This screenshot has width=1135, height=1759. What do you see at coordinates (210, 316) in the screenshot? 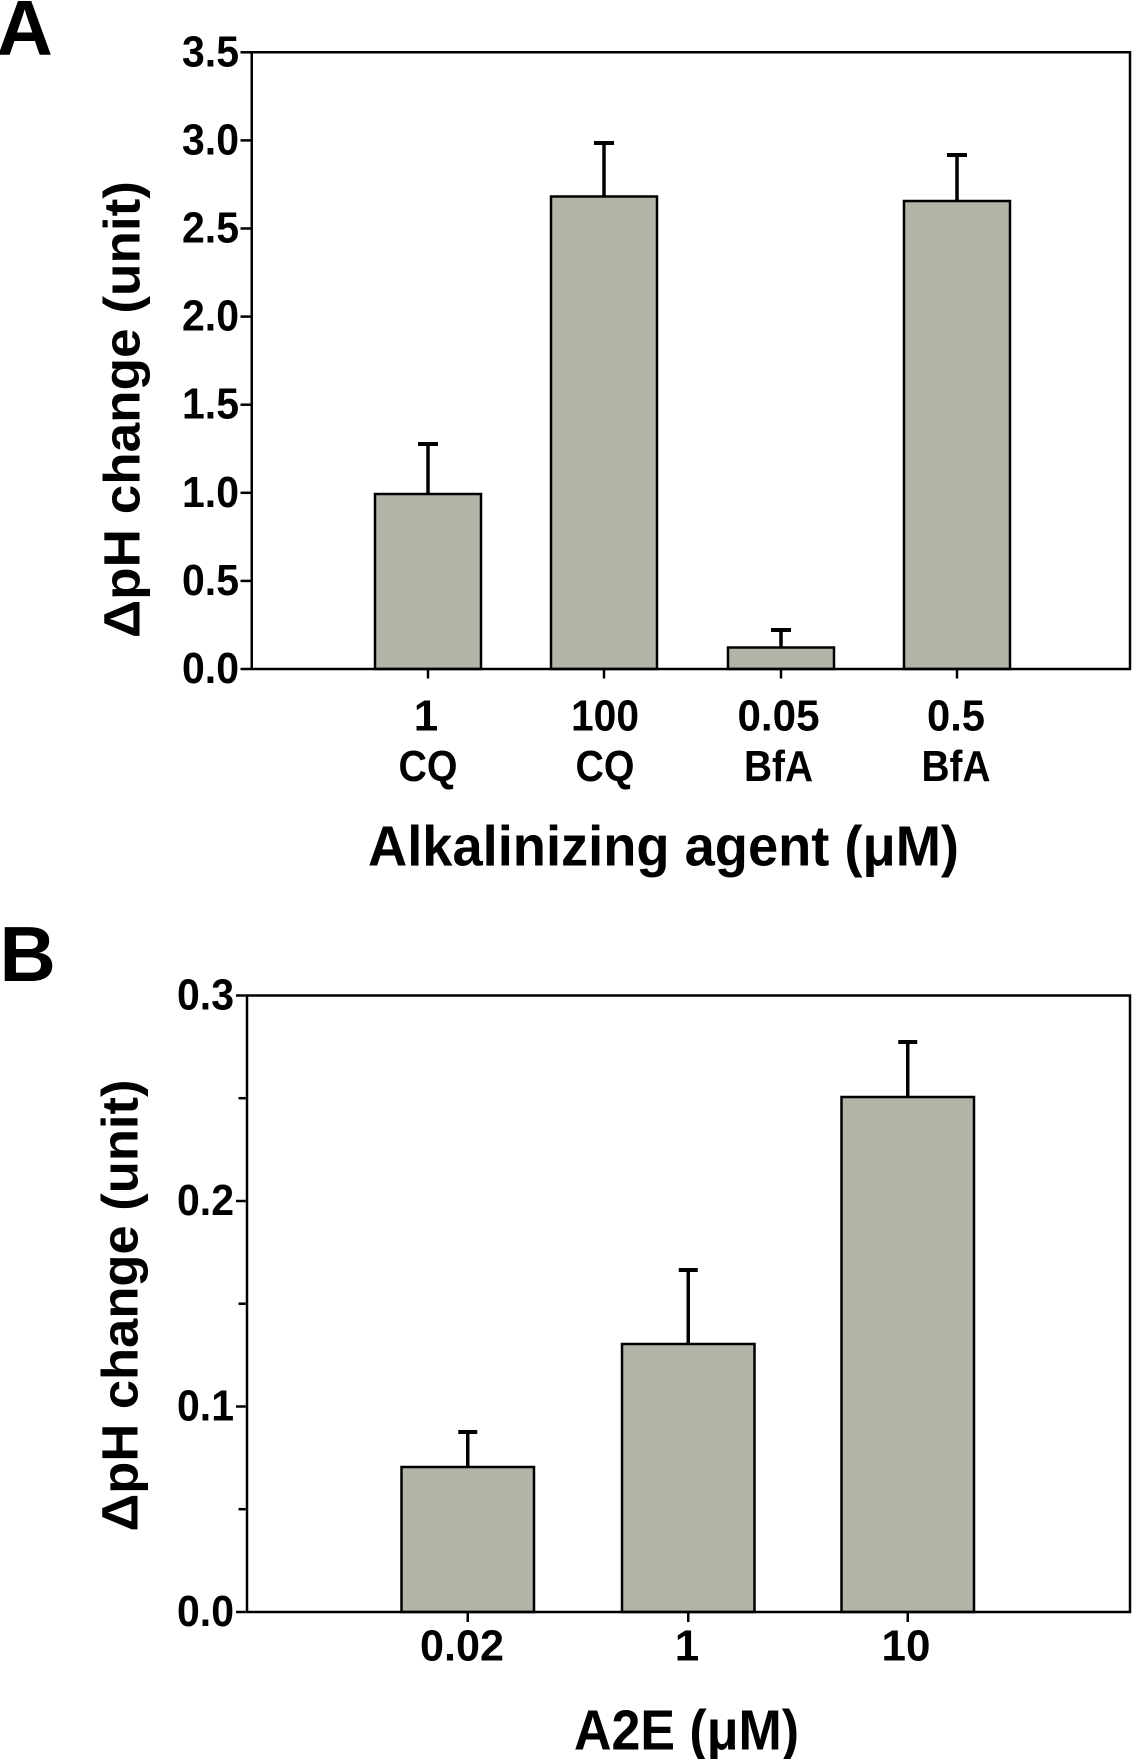
I see `svg-text: 2.0` at bounding box center [210, 316].